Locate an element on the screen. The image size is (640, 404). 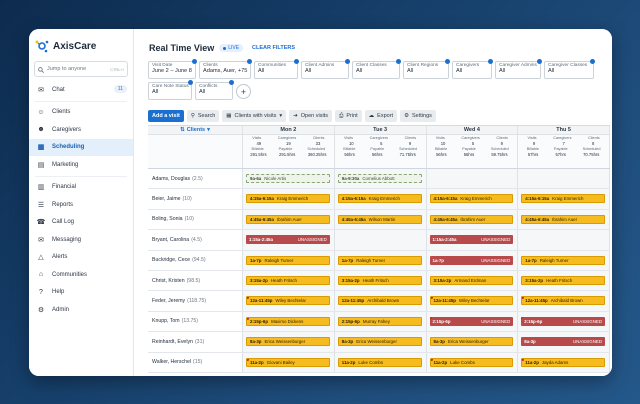
day-cell: 4:45a-6:45a Wilson Martin is located at coordinates (380, 219).